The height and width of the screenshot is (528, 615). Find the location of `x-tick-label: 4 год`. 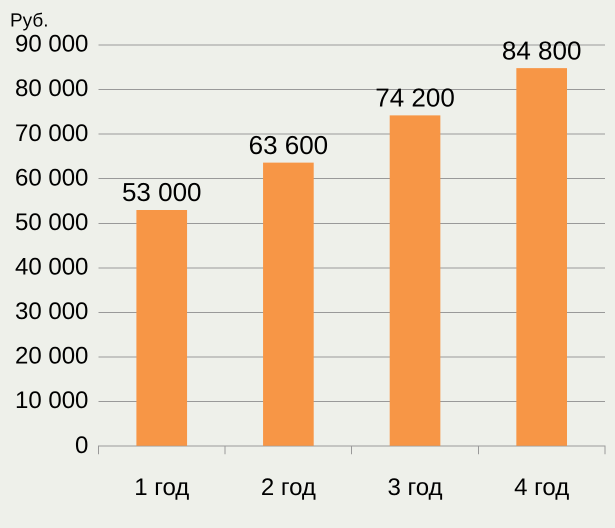

x-tick-label: 4 год is located at coordinates (542, 488).